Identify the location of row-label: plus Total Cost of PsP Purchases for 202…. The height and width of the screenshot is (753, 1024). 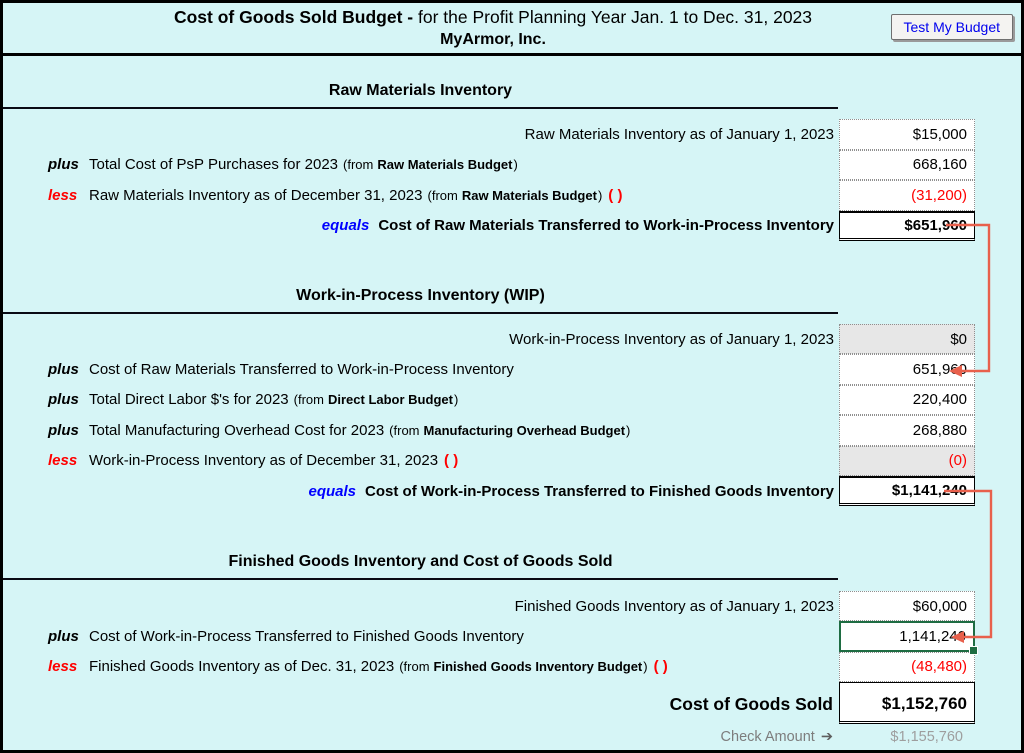
(421, 165).